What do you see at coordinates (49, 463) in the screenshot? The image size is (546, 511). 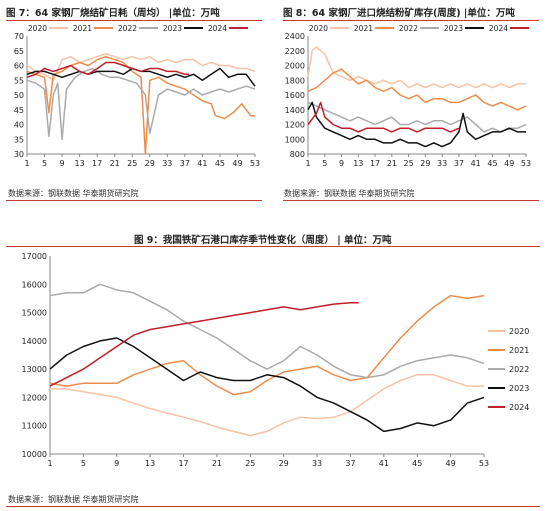 I see `fig9-x-tick-label: 1` at bounding box center [49, 463].